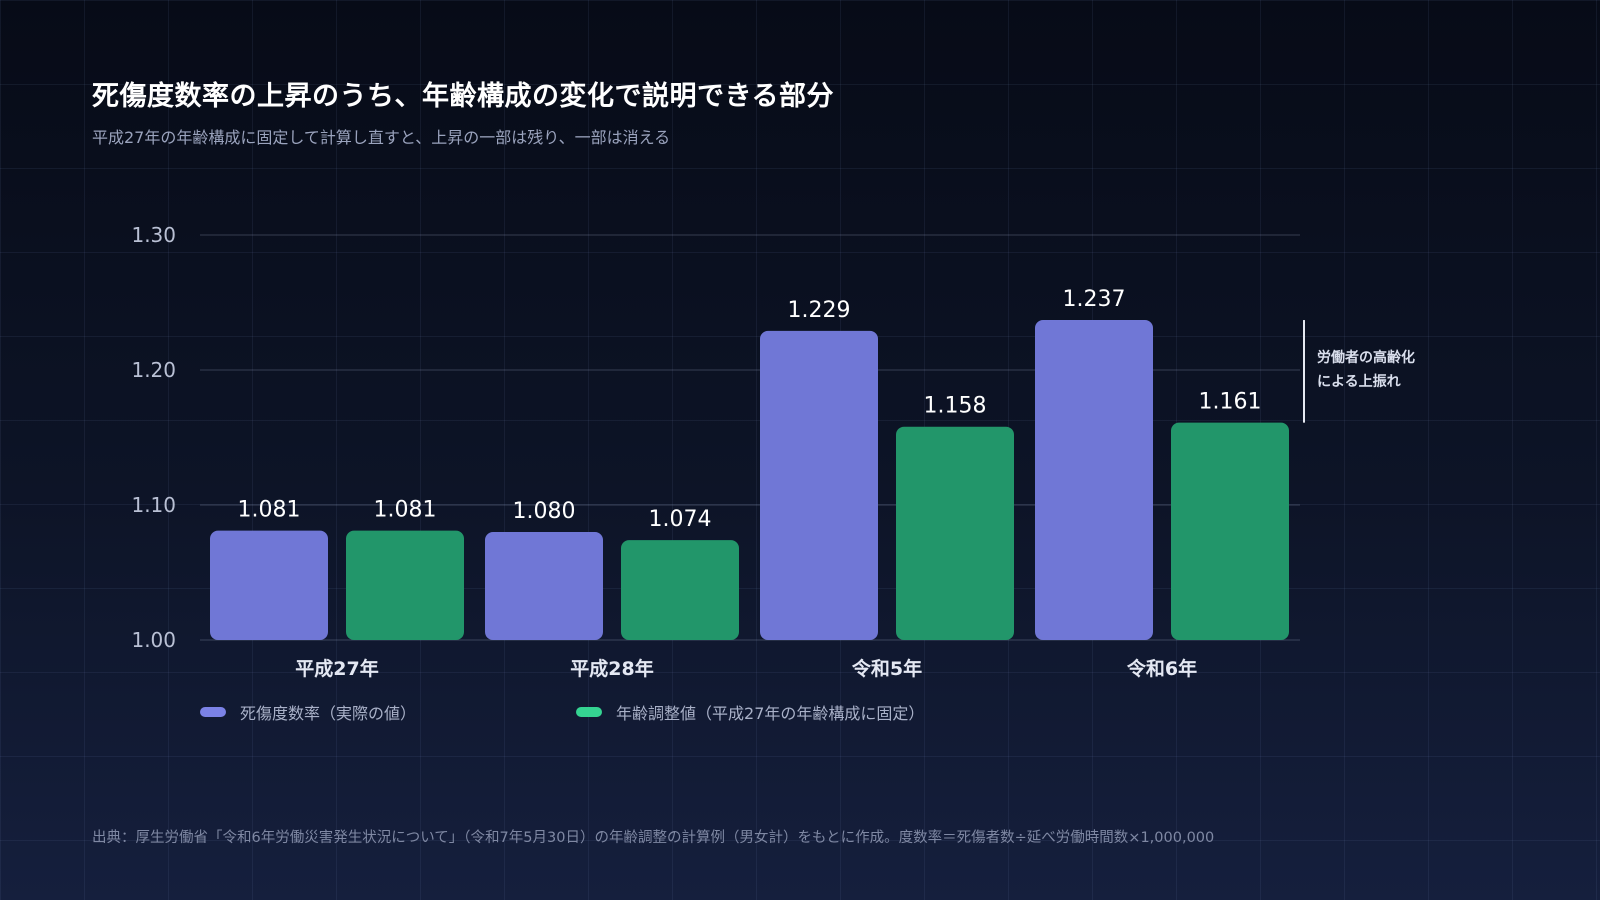  Describe the element at coordinates (589, 712) in the screenshot. I see `legend-swatch-adjusted` at that location.